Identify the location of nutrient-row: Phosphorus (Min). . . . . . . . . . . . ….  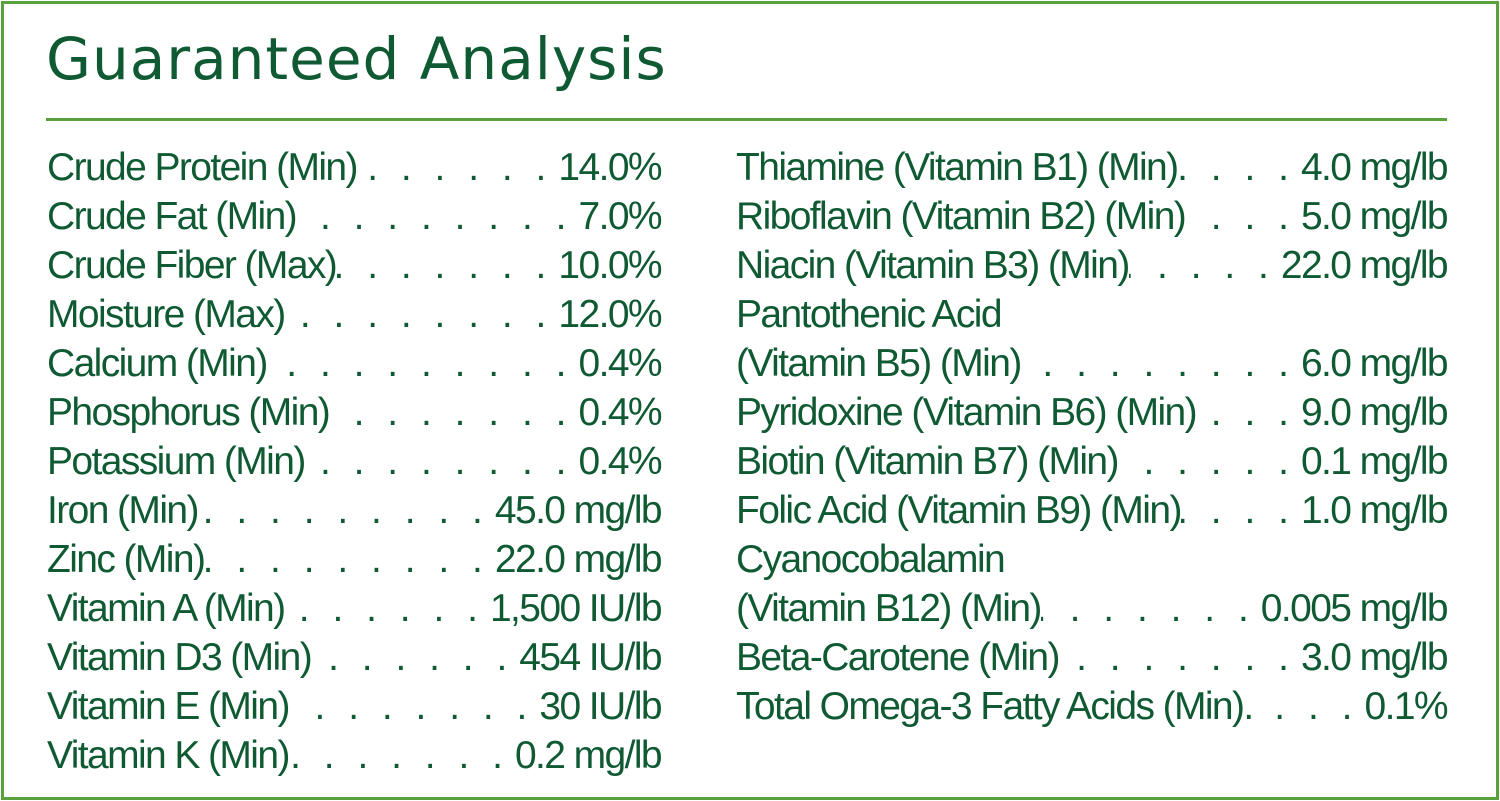
(355, 412).